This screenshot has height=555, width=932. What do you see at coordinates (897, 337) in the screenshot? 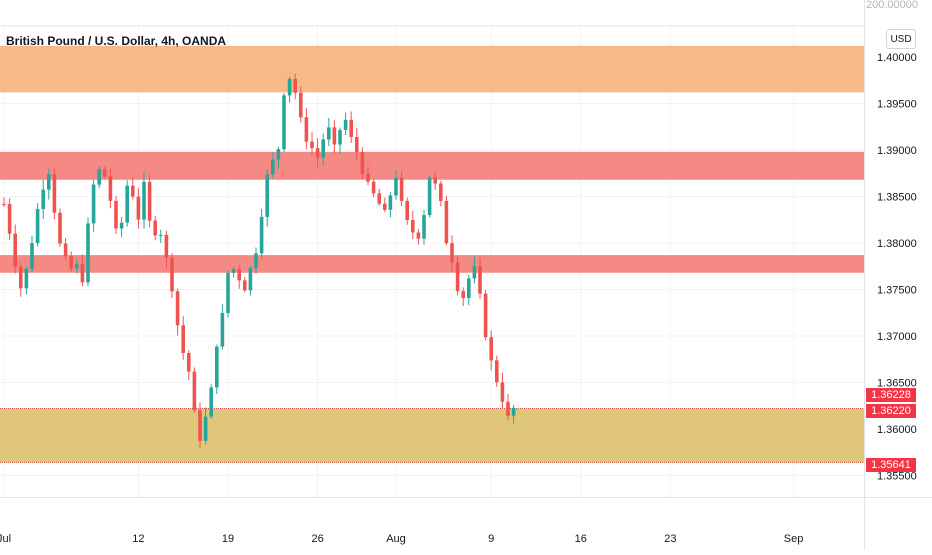
I see `price-tick-label: 1.37000` at bounding box center [897, 337].